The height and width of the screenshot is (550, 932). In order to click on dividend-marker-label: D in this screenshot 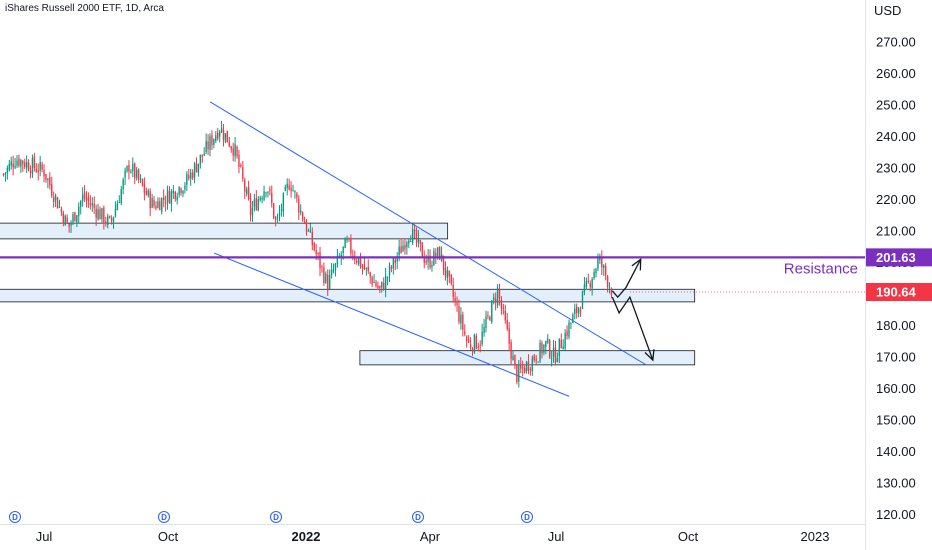, I will do `click(418, 517)`.